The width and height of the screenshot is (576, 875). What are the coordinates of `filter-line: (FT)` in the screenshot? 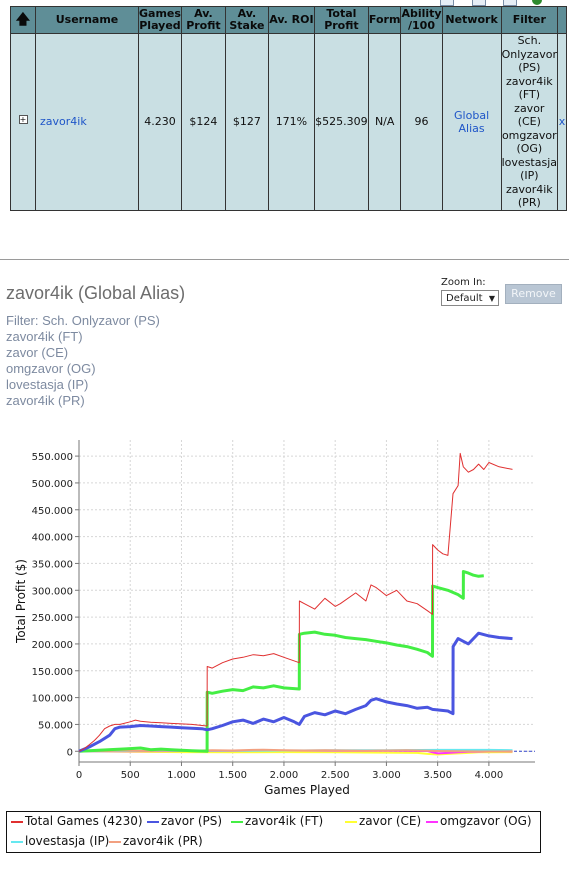 It's located at (529, 94).